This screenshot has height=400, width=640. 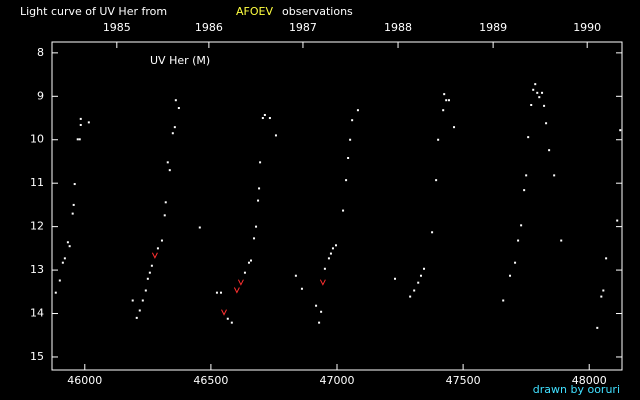 I want to click on x-tick-label: 47000, so click(x=337, y=380).